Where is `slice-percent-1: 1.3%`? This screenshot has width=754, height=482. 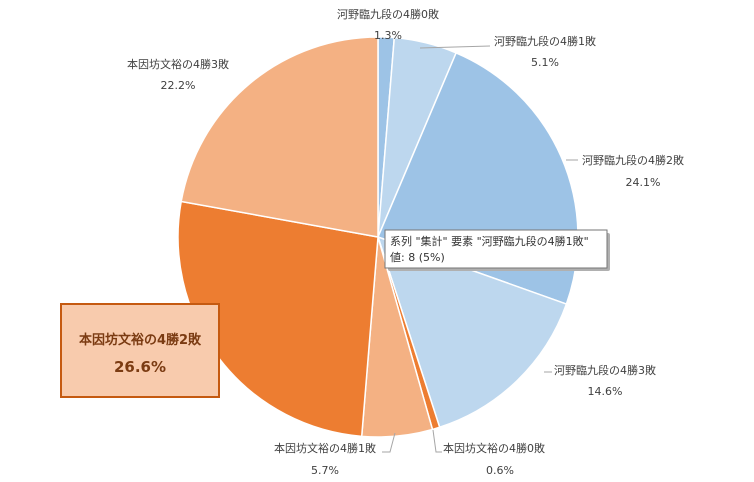 slice-percent-1: 1.3% is located at coordinates (388, 35).